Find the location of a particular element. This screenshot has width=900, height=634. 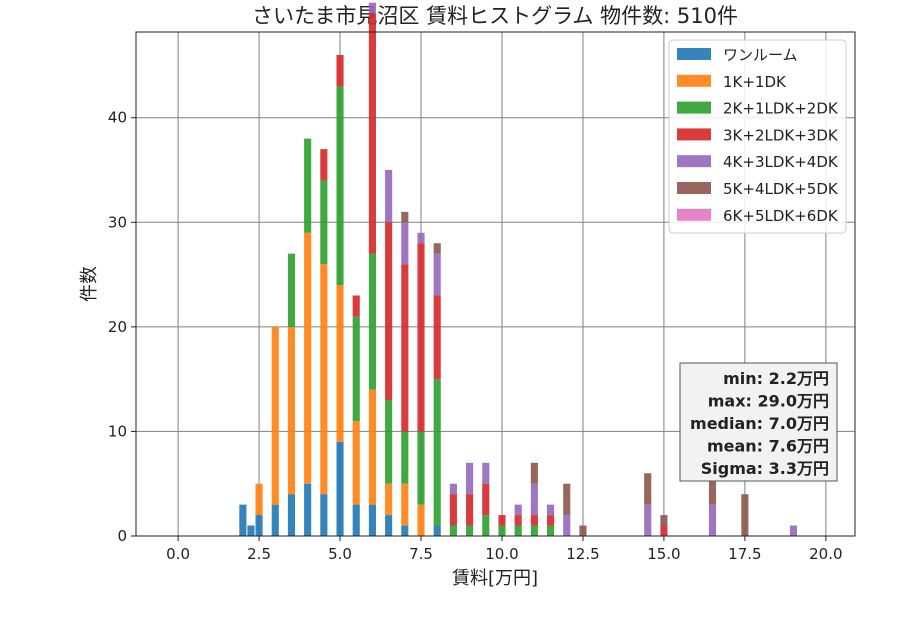

x-axis-ticks: 0.0 2.5 5.0 7.5 10.0 12.5 15.0 17.5 20.0 is located at coordinates (504, 549).